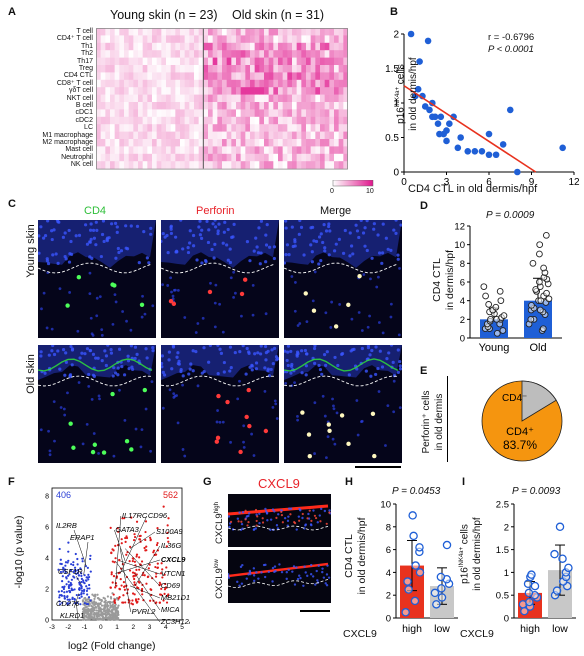 The image size is (584, 656). Describe the element at coordinates (278, 15) in the screenshot. I see `old-skin-title: Old skin (n = 31)` at that location.